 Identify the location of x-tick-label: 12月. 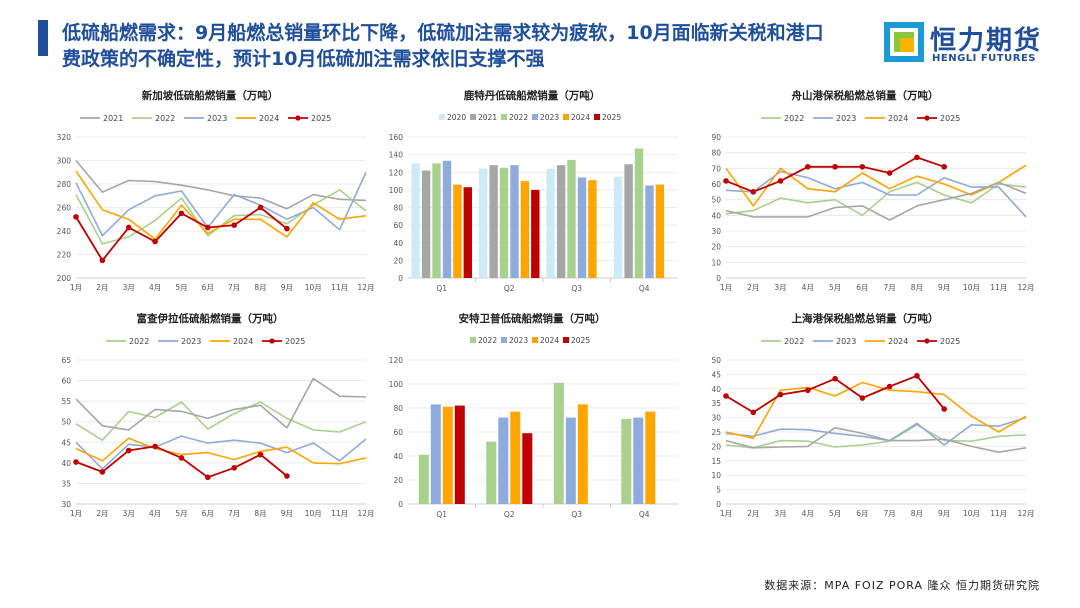
(1025, 287).